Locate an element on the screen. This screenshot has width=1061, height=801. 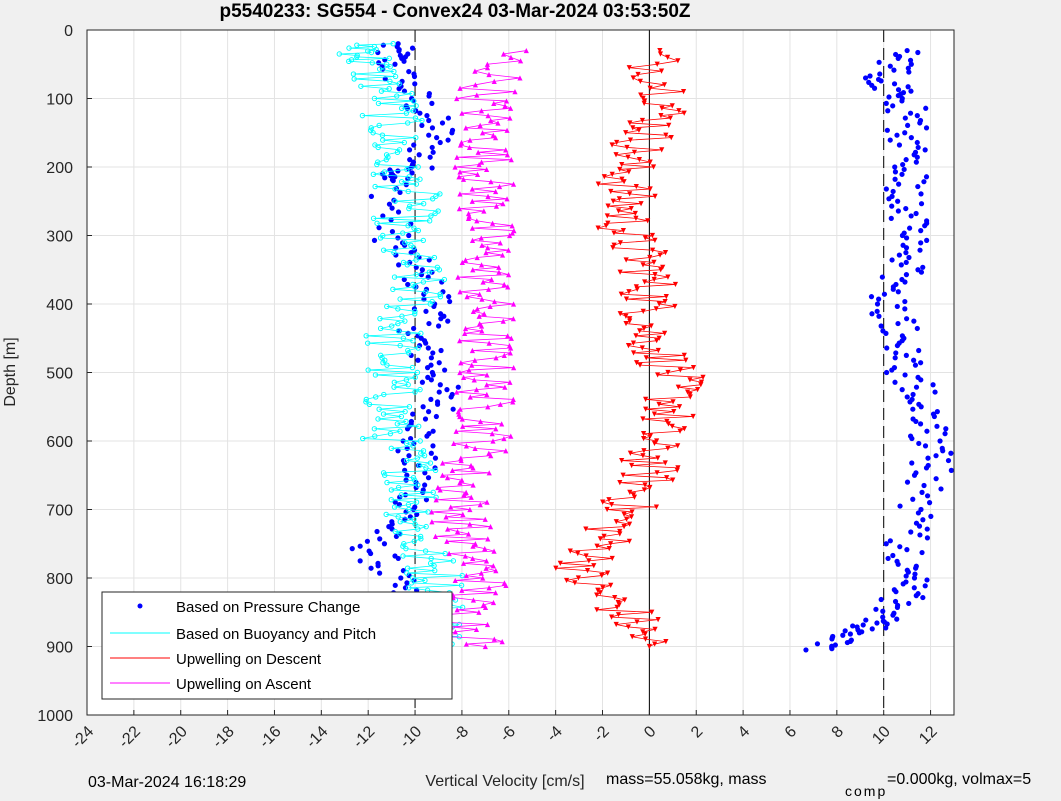
x-tick-label: 8 is located at coordinates (838, 732).